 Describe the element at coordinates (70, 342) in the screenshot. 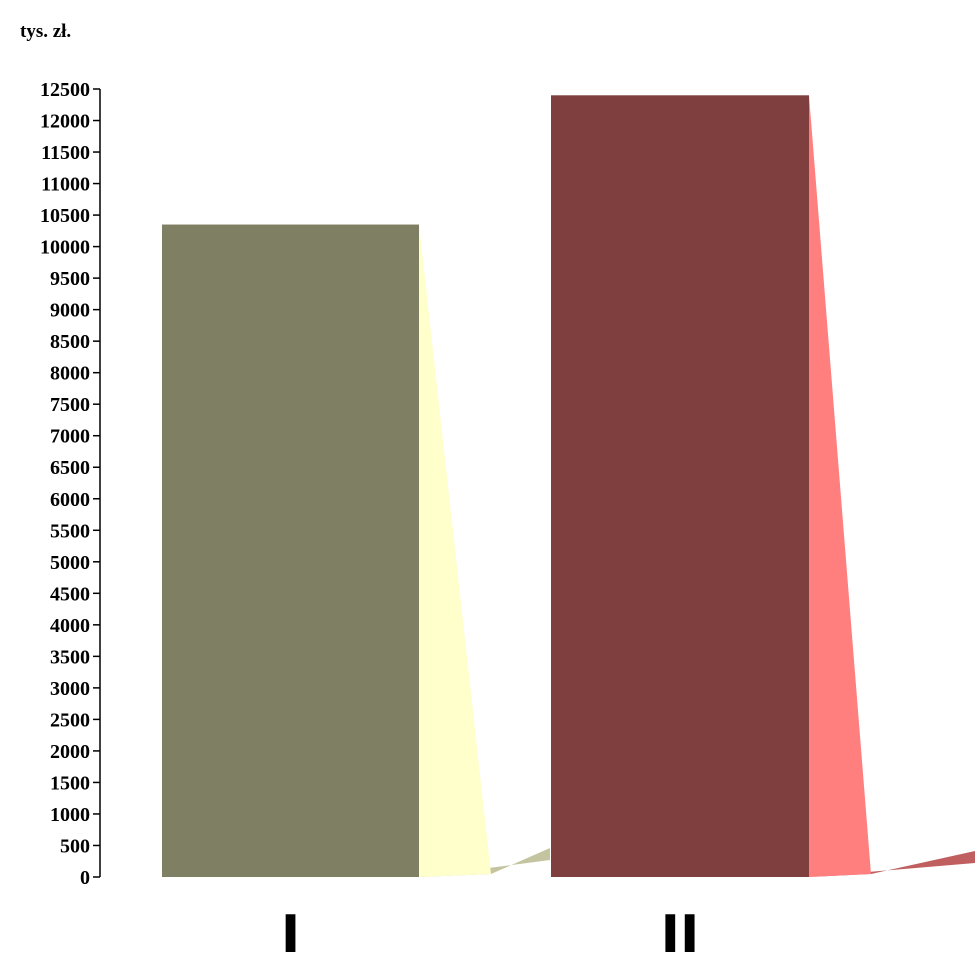

I see `y-tick-label: 8500` at that location.